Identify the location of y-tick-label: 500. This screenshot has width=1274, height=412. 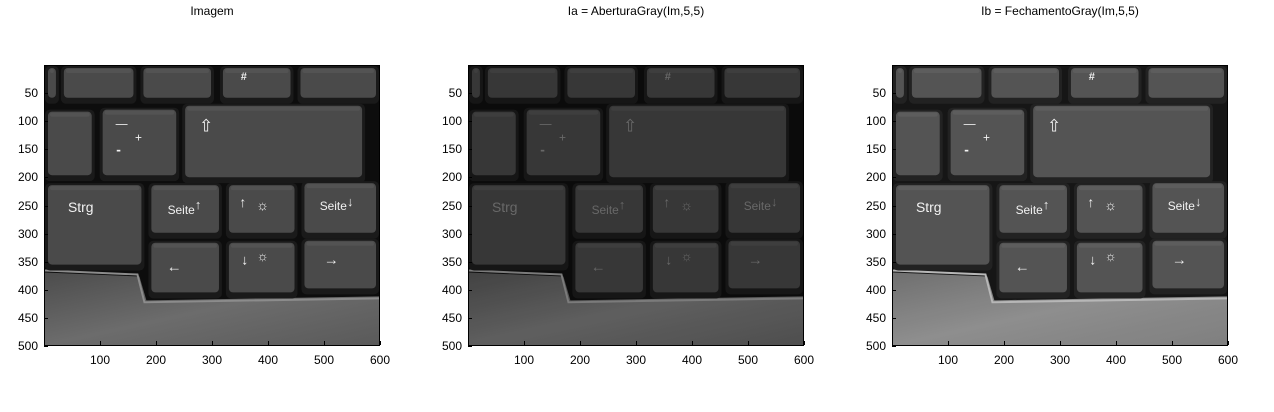
(451, 346).